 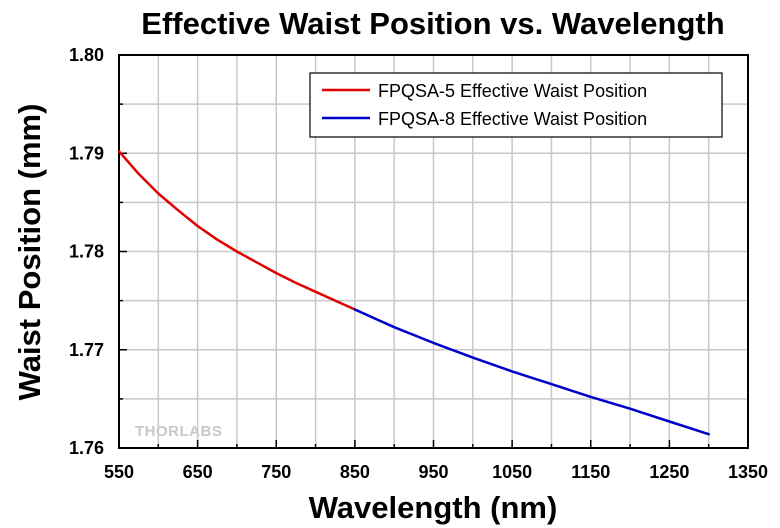 What do you see at coordinates (86, 55) in the screenshot?
I see `y-tick-label: 1.80` at bounding box center [86, 55].